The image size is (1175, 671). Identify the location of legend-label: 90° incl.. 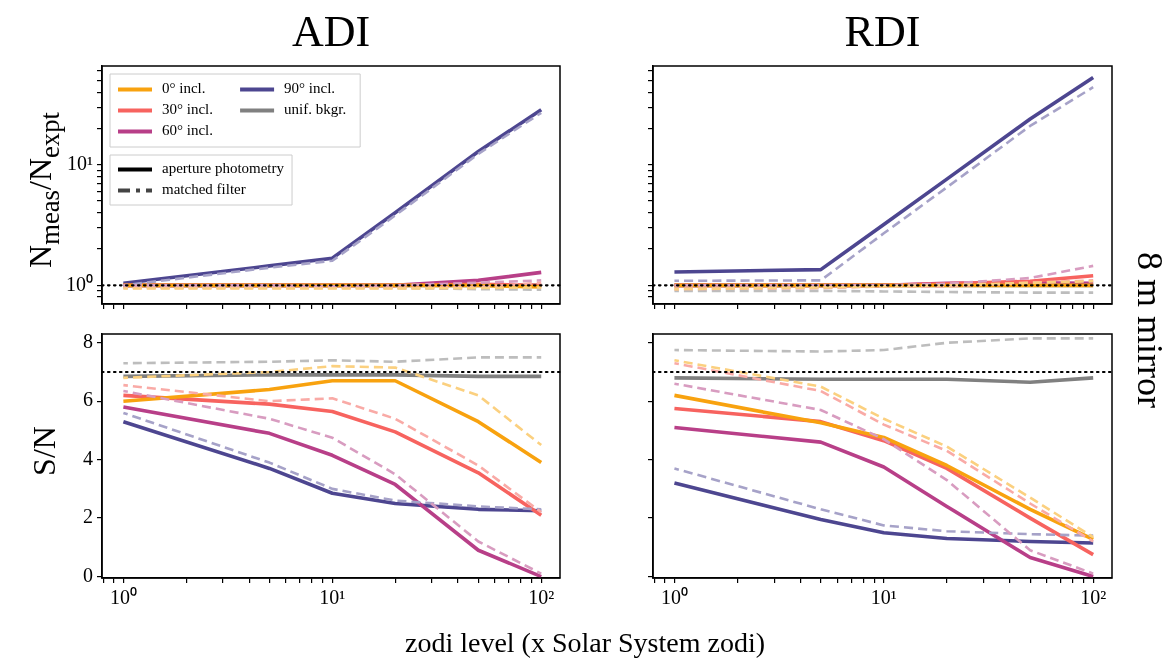
(310, 88).